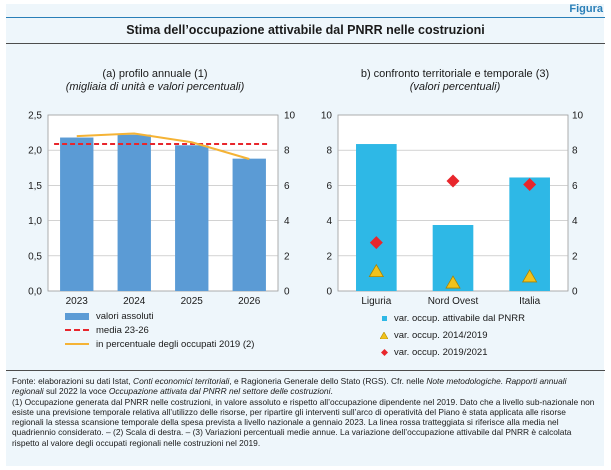  Describe the element at coordinates (35, 256) in the screenshot. I see `chart-a-left-tick: 0,5` at that location.